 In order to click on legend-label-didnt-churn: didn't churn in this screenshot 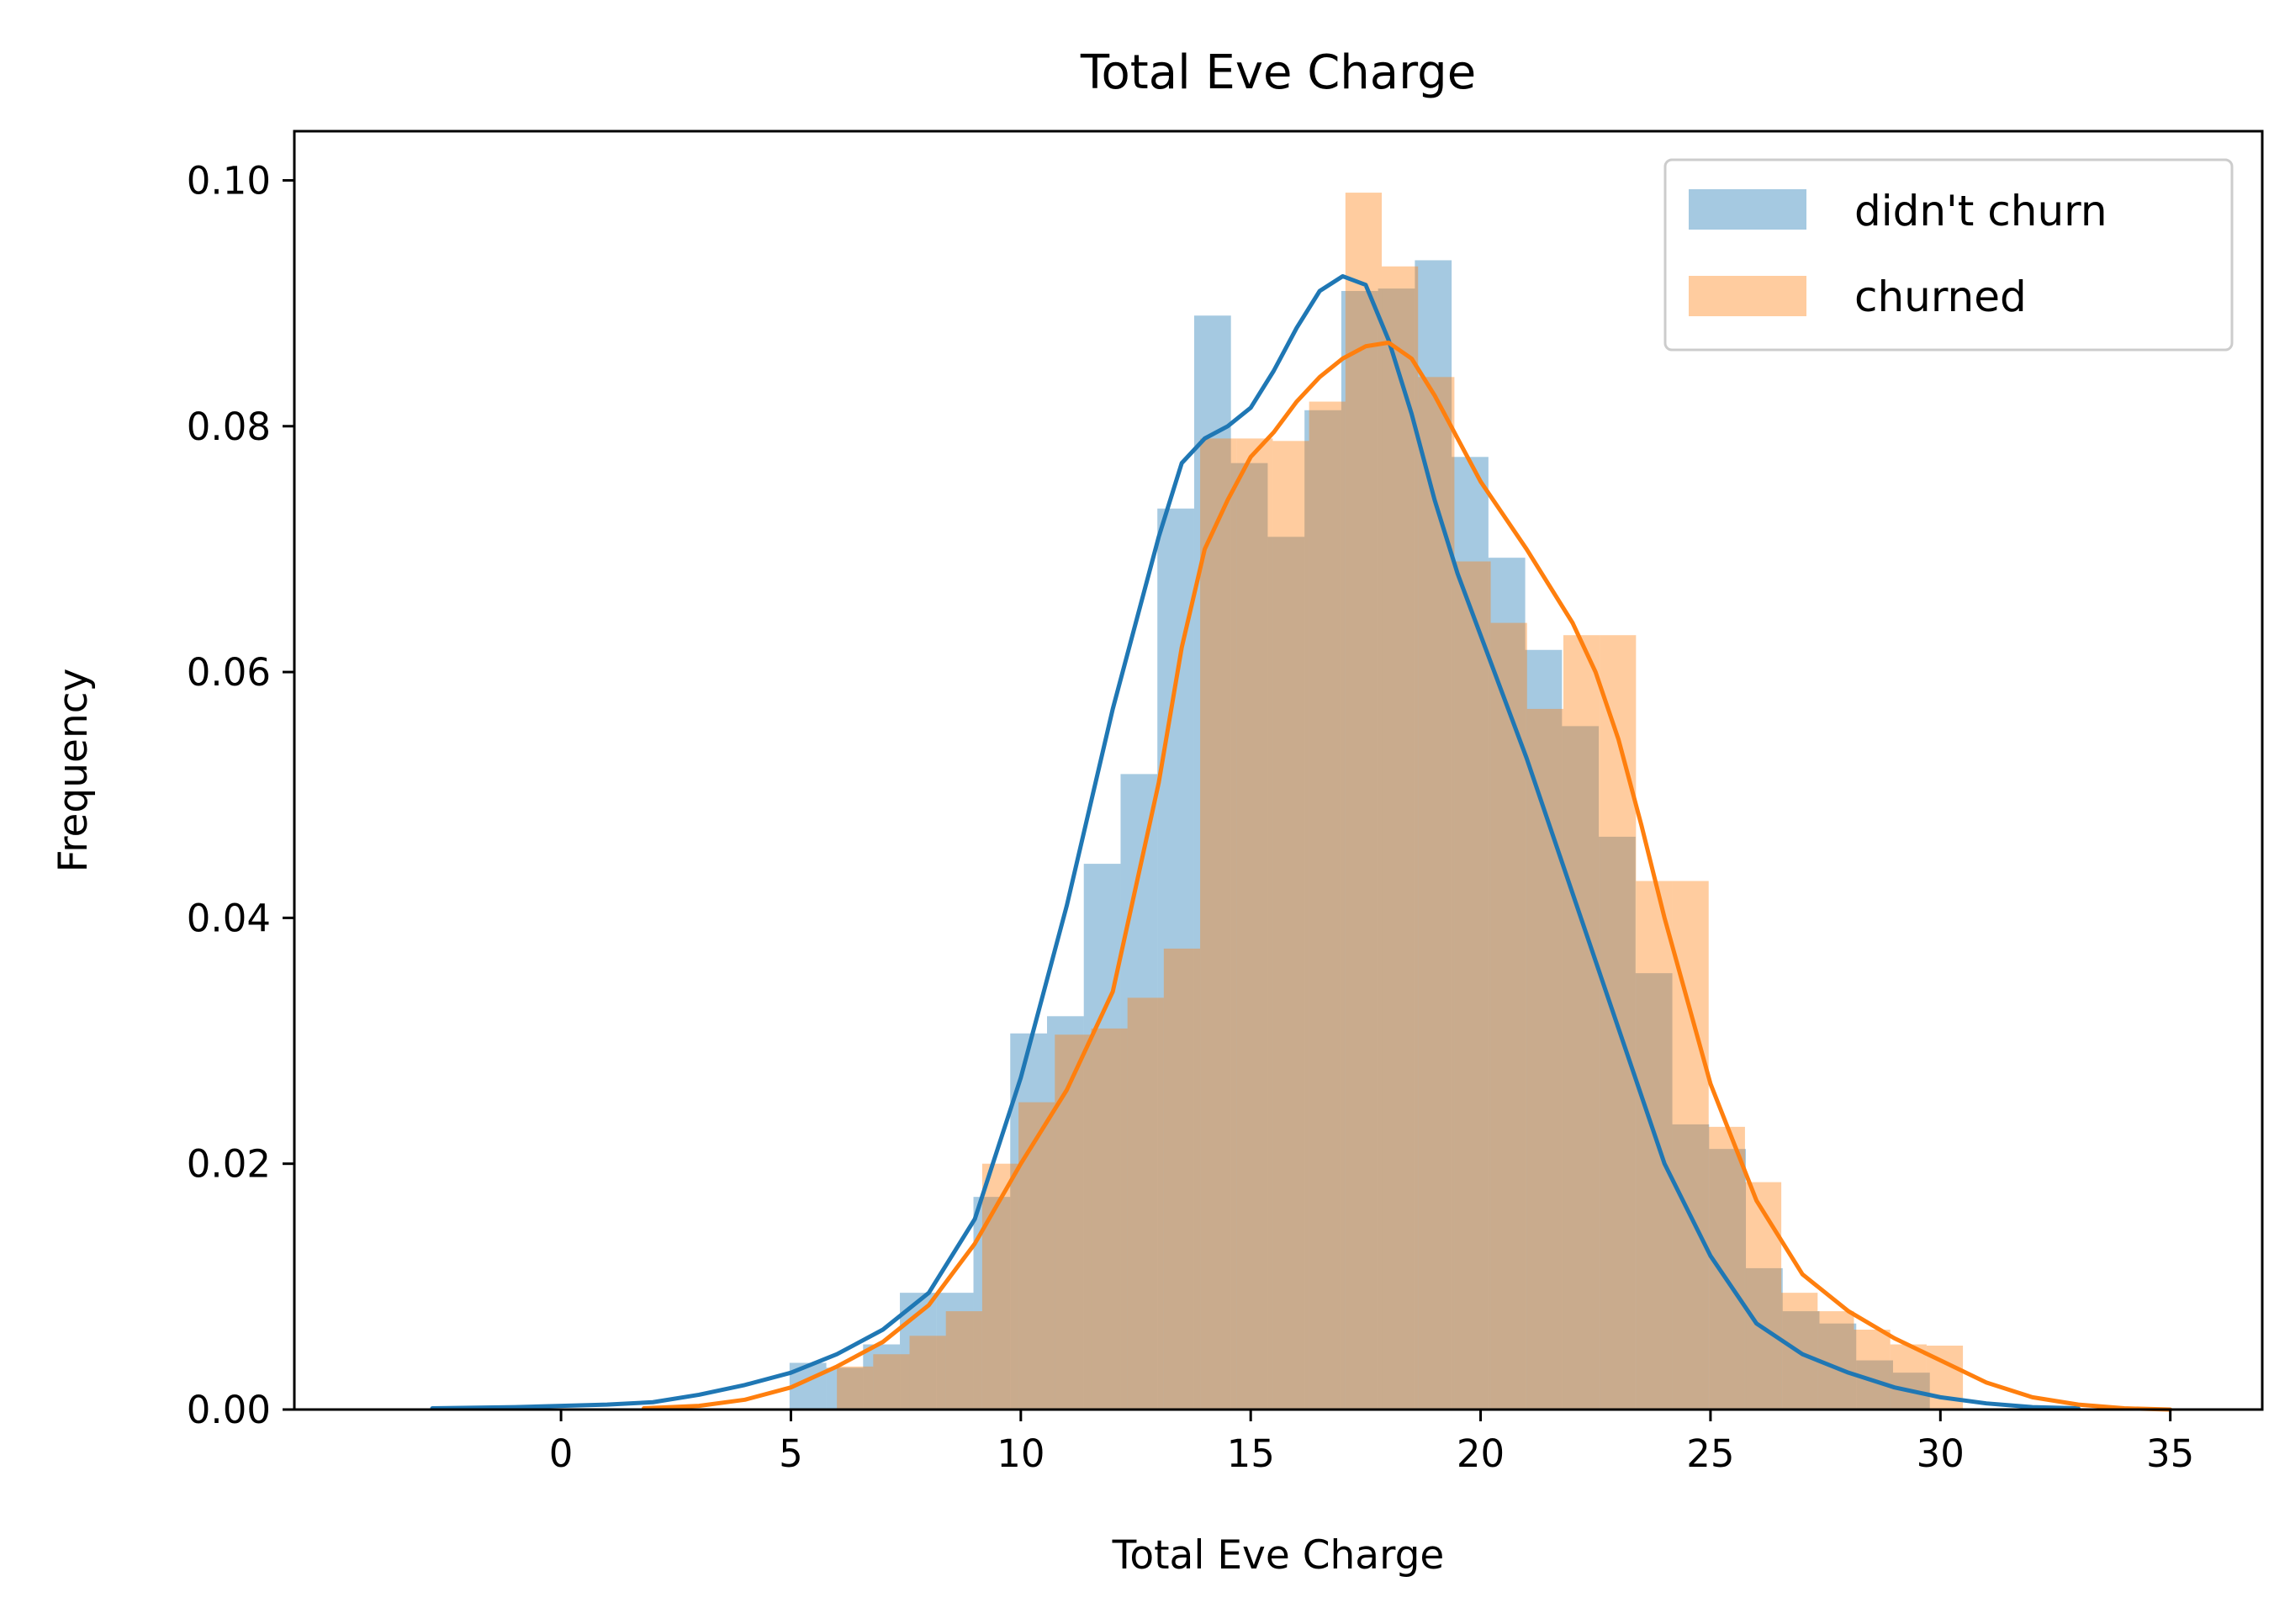, I will do `click(1981, 211)`.